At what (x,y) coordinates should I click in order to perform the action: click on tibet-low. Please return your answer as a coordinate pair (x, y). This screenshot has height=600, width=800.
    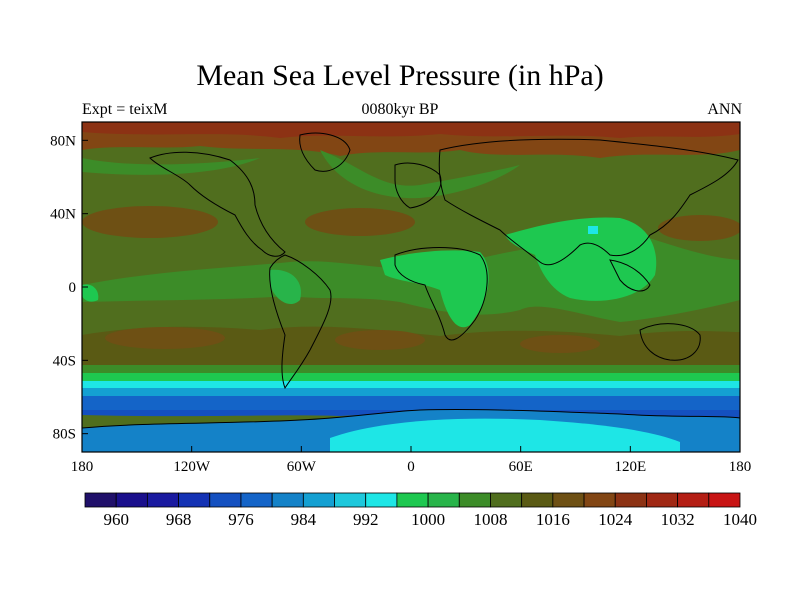
    Looking at the image, I should click on (593, 230).